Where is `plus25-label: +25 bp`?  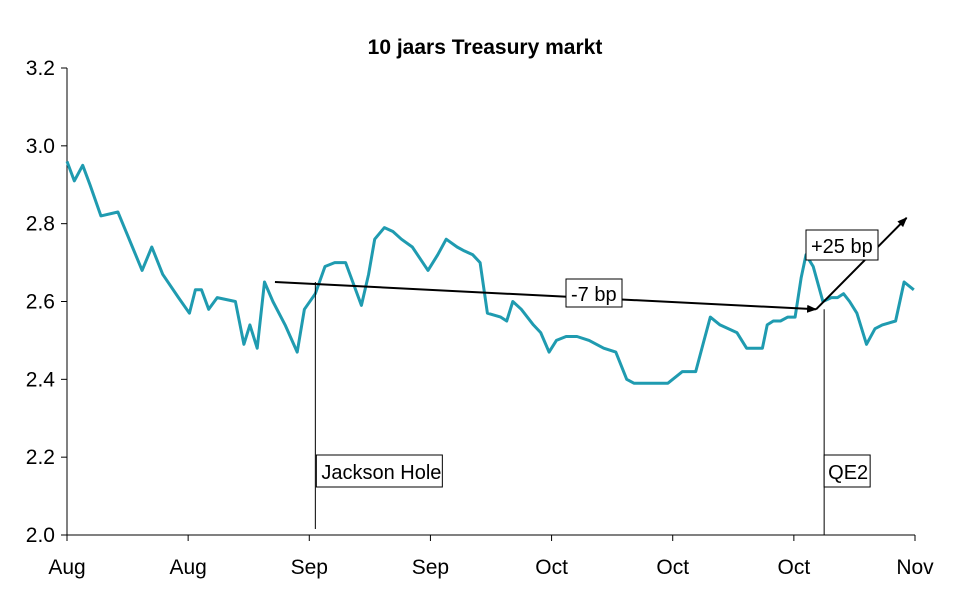 plus25-label: +25 bp is located at coordinates (842, 247).